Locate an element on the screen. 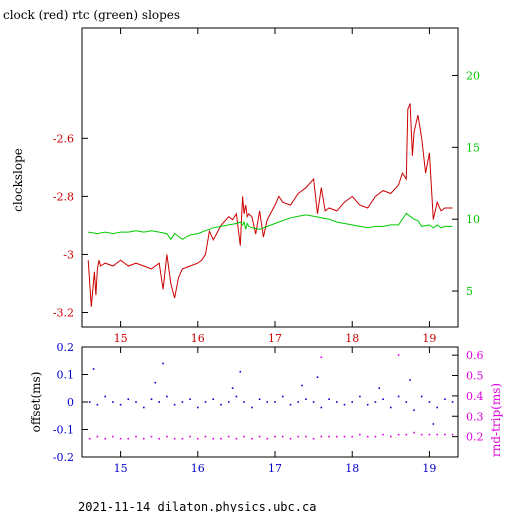  y-right-tick-label: 0.2 is located at coordinates (475, 437).